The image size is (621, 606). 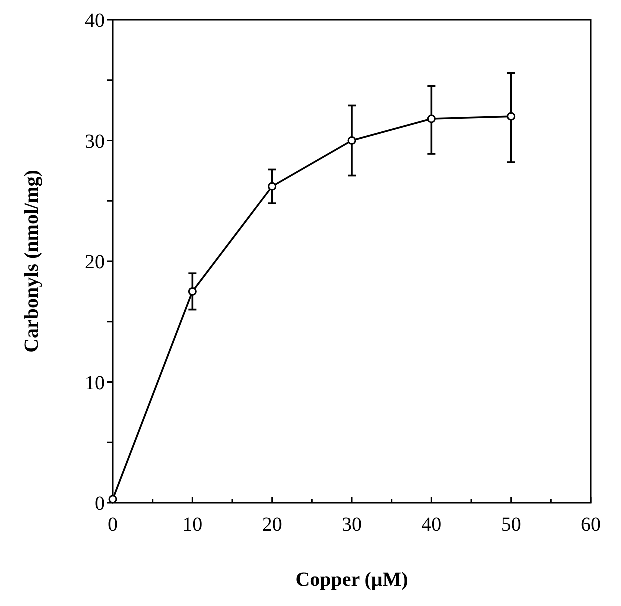 I want to click on y-tick-label: 40, so click(x=95, y=21).